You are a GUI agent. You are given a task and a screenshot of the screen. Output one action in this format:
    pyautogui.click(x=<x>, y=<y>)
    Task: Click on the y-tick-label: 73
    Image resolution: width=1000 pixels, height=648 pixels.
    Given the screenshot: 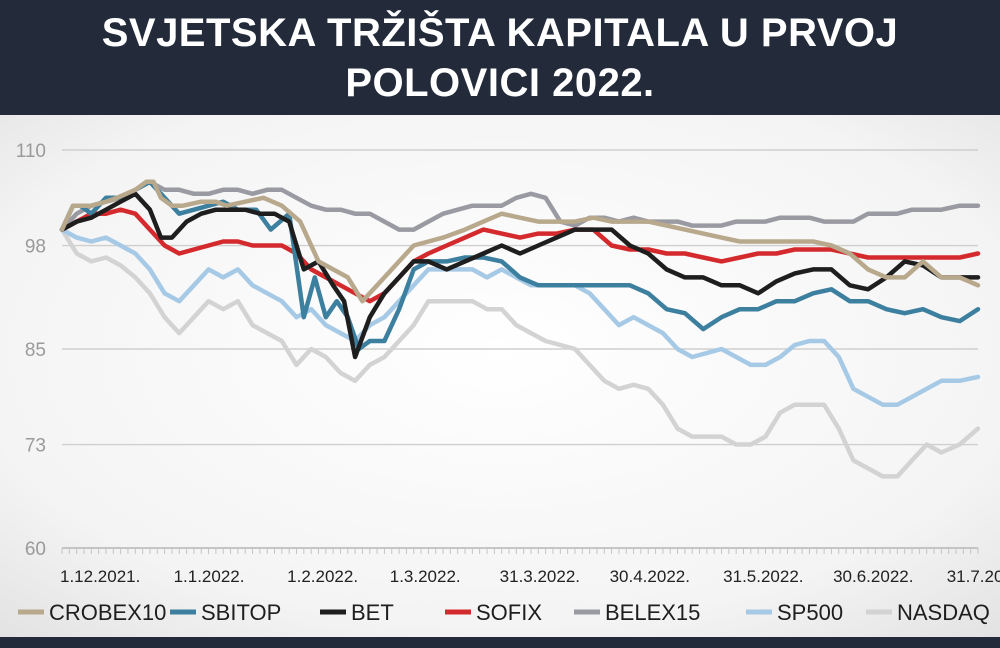 What is the action you would take?
    pyautogui.click(x=35, y=446)
    